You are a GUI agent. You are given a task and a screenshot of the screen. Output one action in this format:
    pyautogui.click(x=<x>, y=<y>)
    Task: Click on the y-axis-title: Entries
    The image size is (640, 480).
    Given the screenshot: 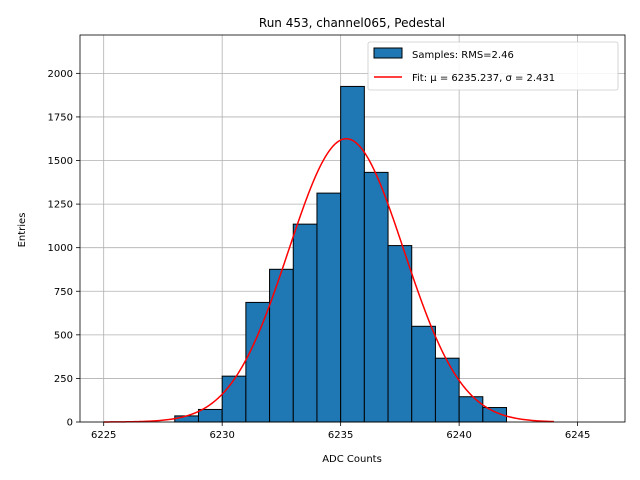 What is the action you would take?
    pyautogui.click(x=22, y=230)
    